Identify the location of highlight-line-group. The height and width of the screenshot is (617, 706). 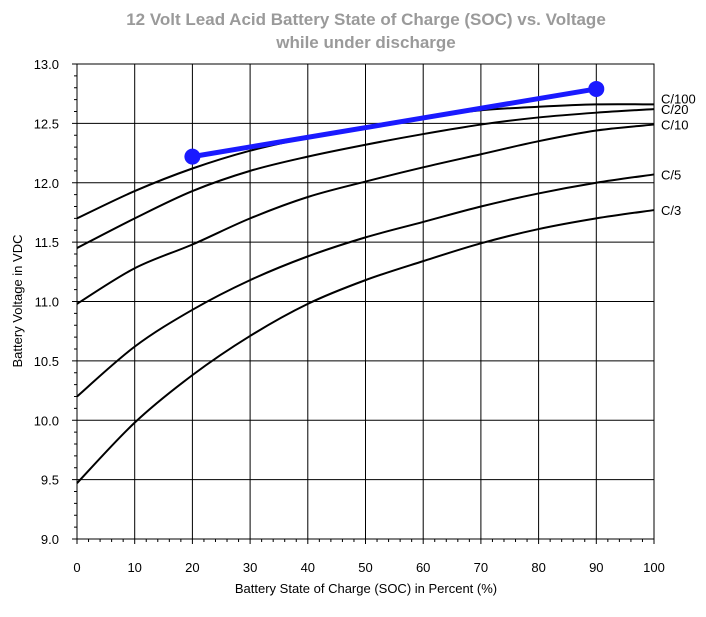
(394, 122).